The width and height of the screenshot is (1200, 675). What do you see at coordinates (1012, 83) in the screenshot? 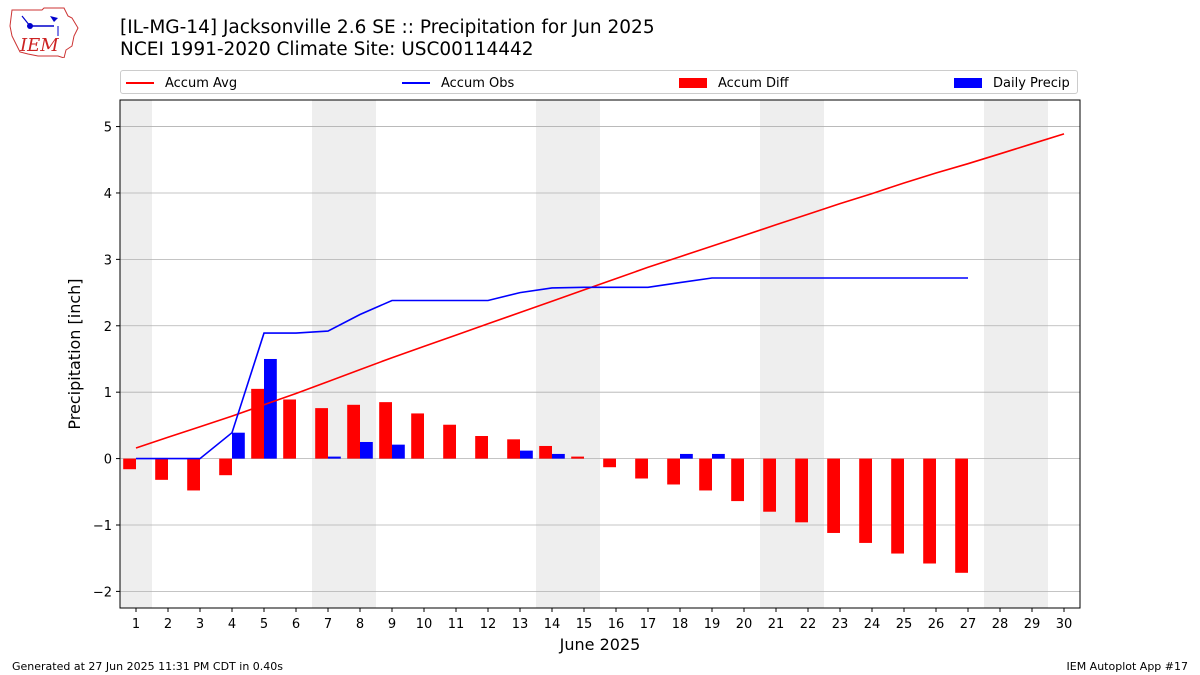
I see `legend-item-daily-precip: Daily Precip` at bounding box center [1012, 83].